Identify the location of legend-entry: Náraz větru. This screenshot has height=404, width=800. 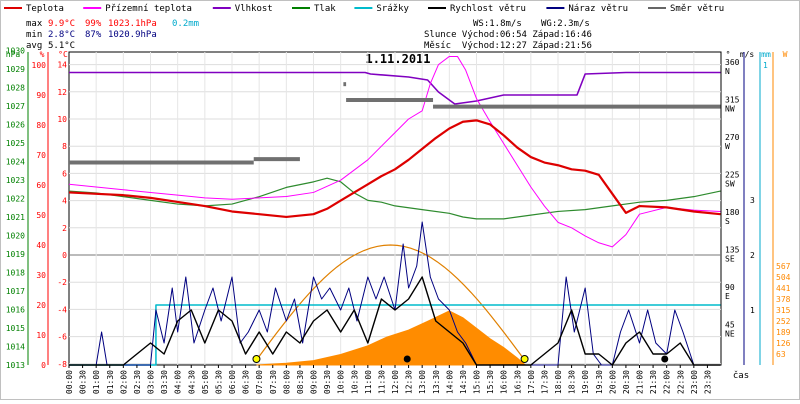
(598, 9).